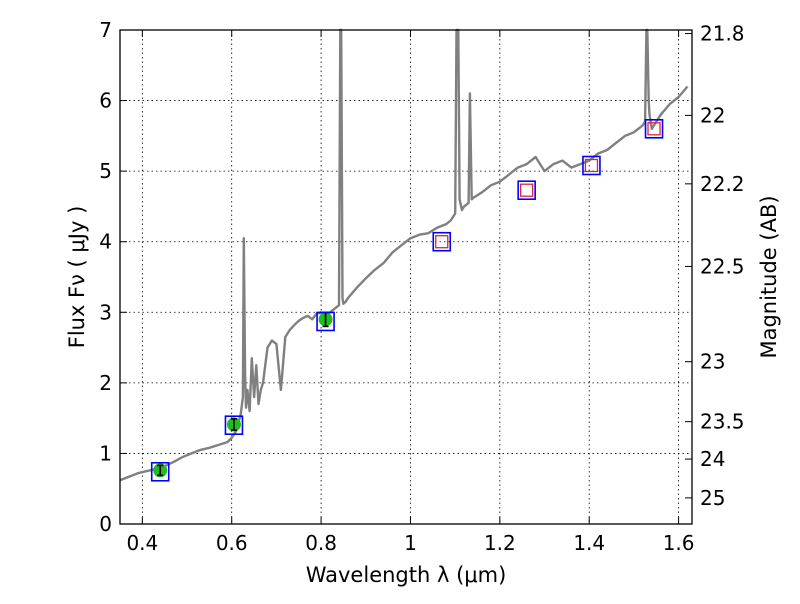 This screenshot has width=800, height=604. What do you see at coordinates (722, 422) in the screenshot?
I see `magnitude-tick-label: 23.5` at bounding box center [722, 422].